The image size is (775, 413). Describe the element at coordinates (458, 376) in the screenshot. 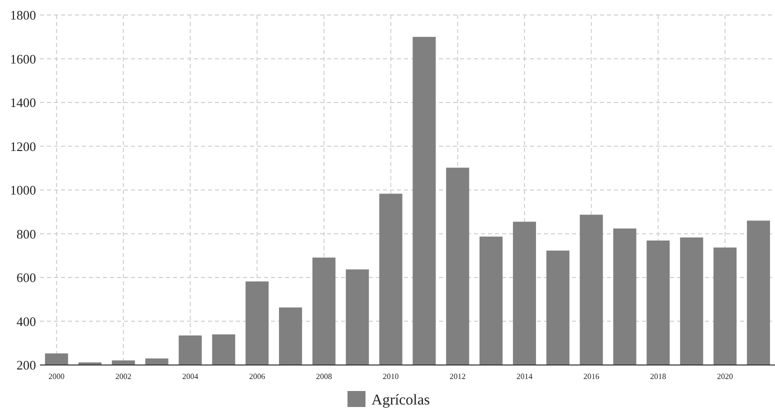

I see `x-tick-label: 2012` at that location.